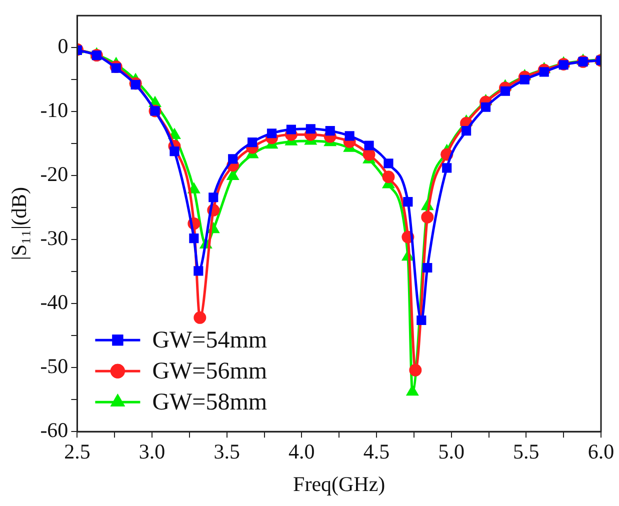  I want to click on x-tick-label: 6.0, so click(601, 452).